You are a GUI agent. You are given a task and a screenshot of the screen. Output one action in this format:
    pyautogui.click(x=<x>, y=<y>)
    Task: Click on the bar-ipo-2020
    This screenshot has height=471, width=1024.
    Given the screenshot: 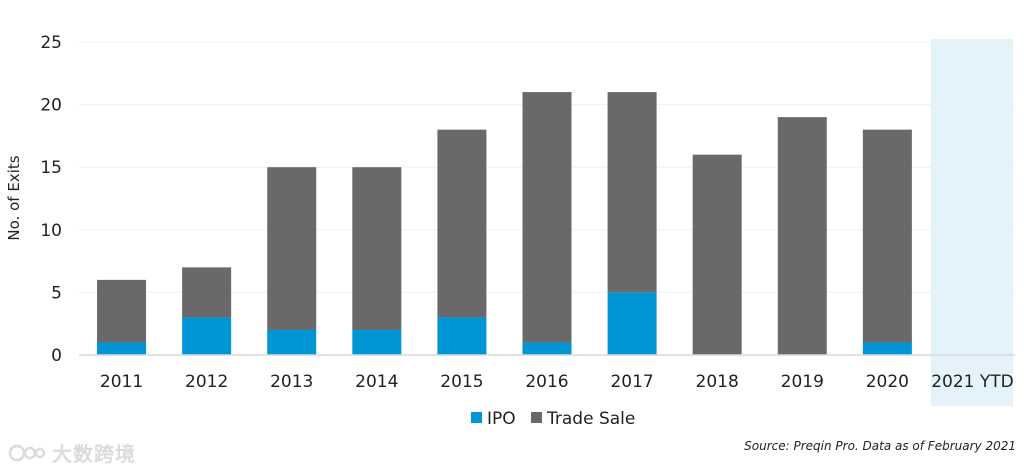 What is the action you would take?
    pyautogui.click(x=887, y=348)
    